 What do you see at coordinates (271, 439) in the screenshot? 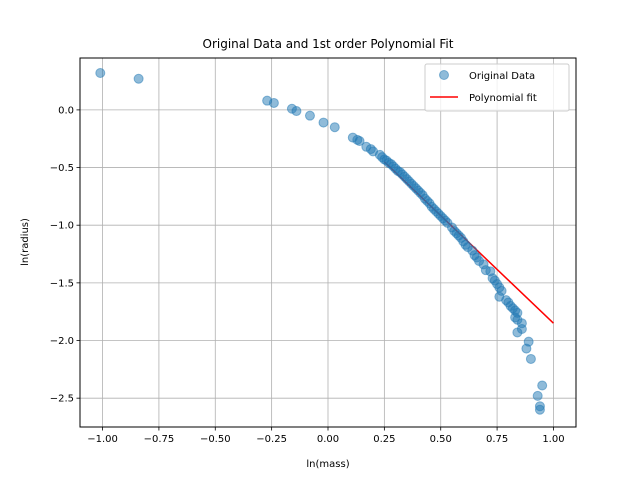
I see `x-tick-label: −0.25` at bounding box center [271, 439].